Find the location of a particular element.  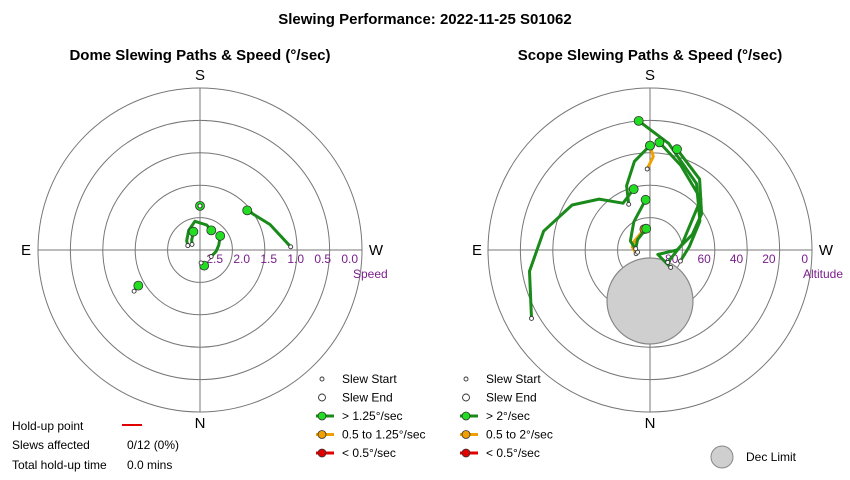

dome-radial-label: Speed is located at coordinates (370, 274).